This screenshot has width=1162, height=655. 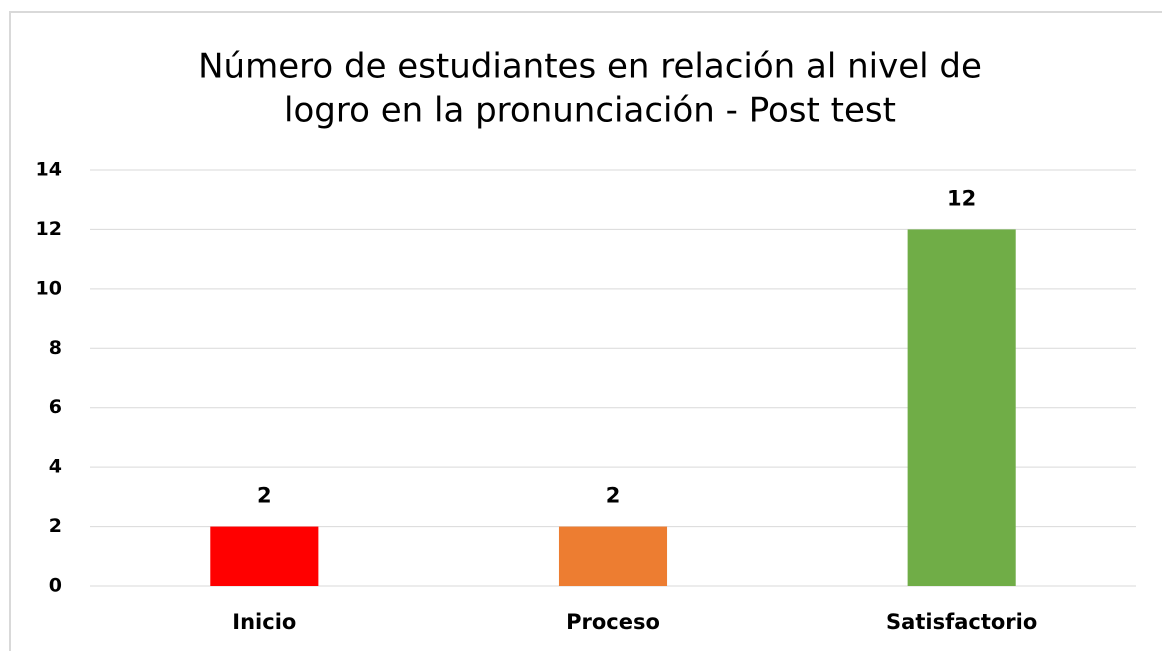 I want to click on y-tick-label: 10, so click(x=49, y=288).